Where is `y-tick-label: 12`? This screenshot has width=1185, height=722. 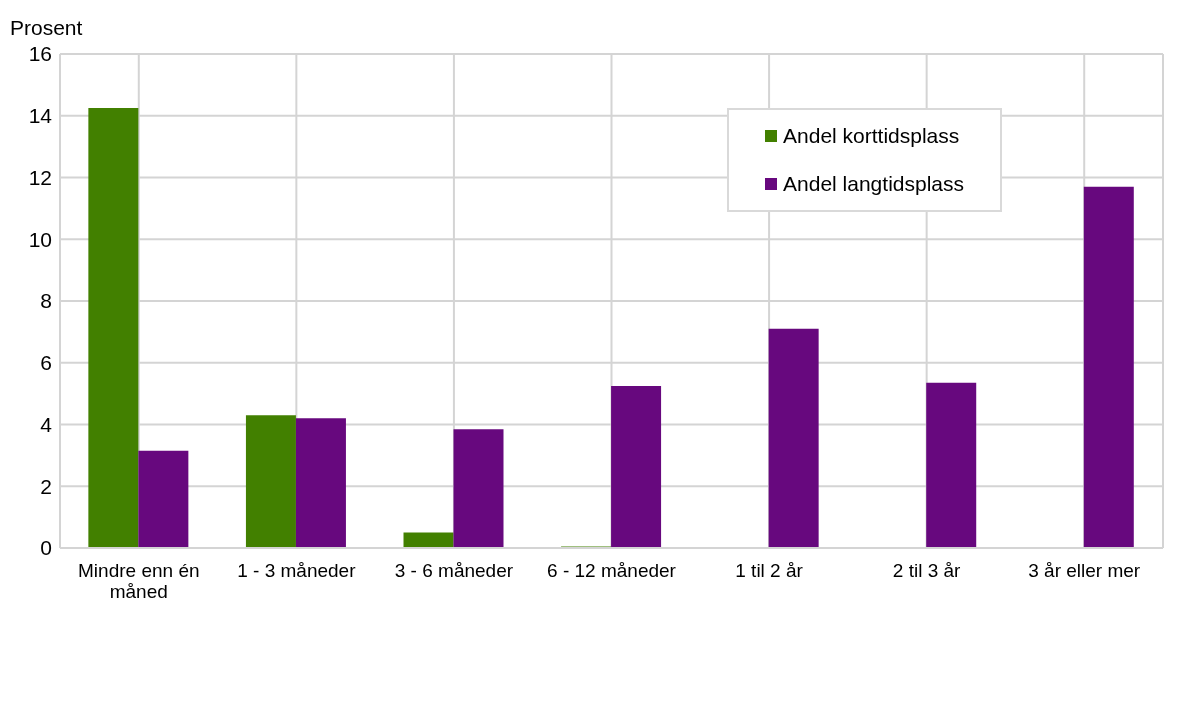 y-tick-label: 12 is located at coordinates (40, 177).